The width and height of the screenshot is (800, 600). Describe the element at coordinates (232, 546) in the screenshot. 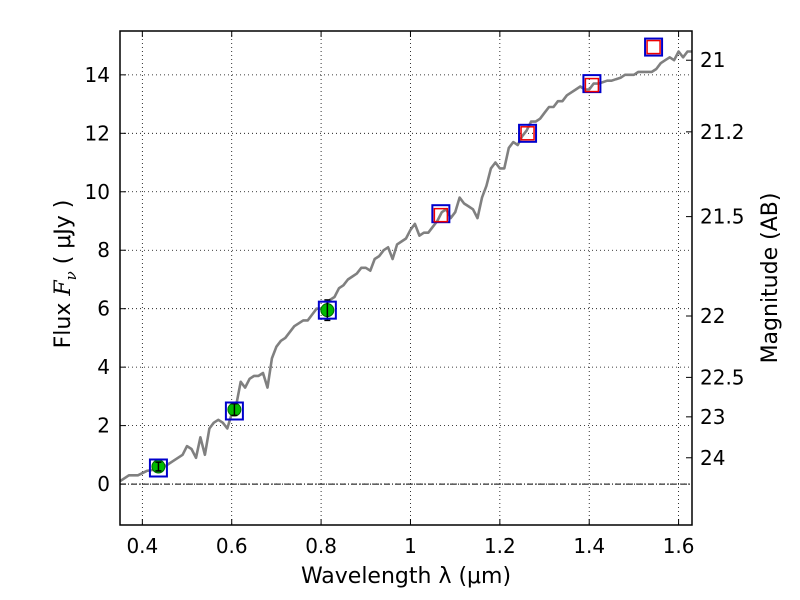

I see `x-tick-label: 0.6` at that location.